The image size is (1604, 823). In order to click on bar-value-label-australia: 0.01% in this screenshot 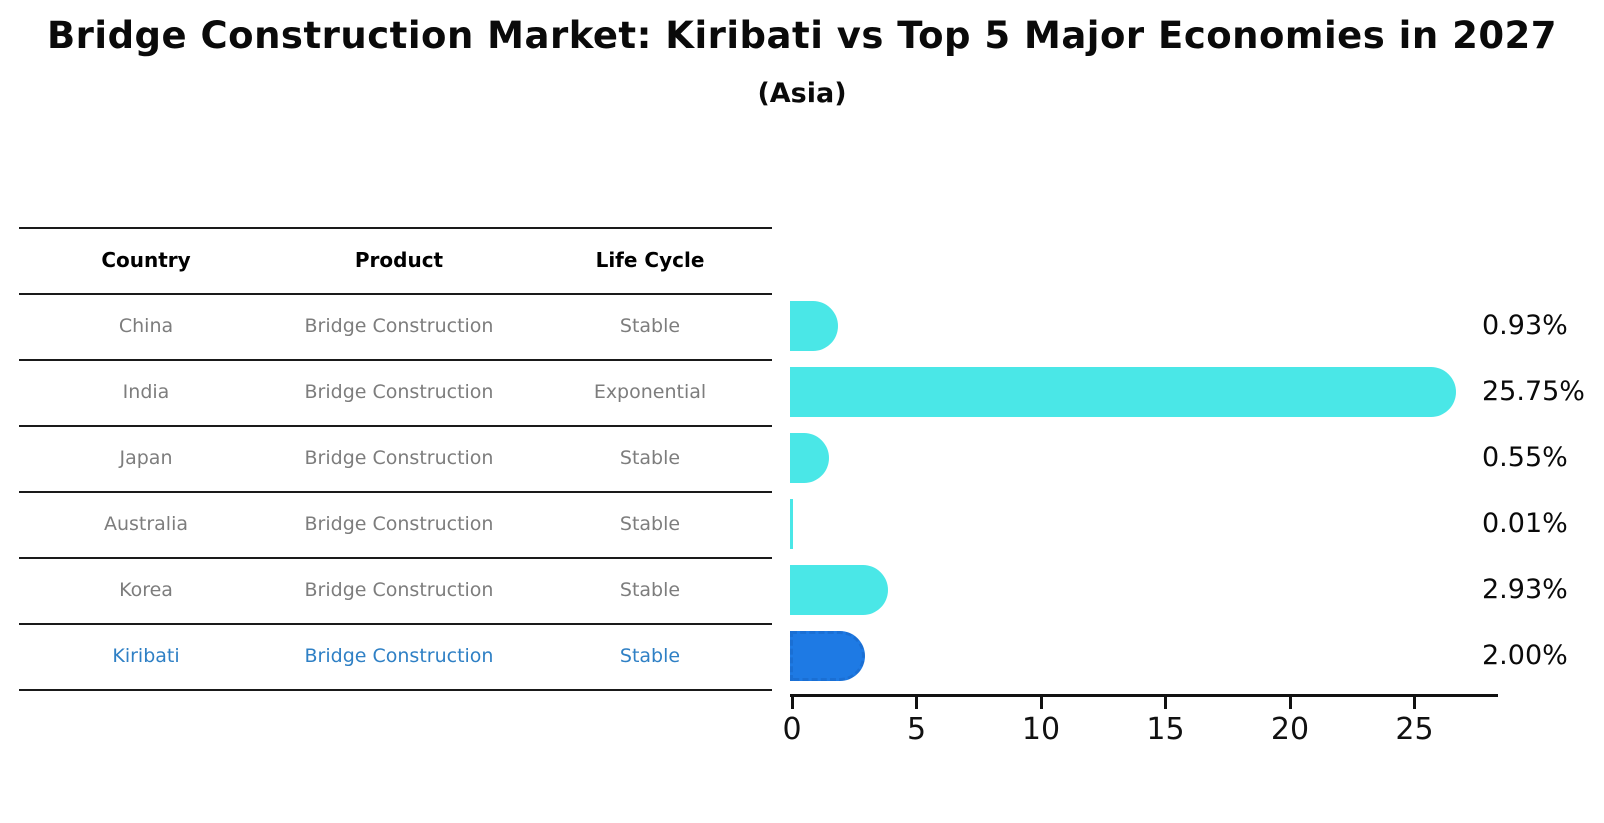, I will do `click(1525, 523)`.